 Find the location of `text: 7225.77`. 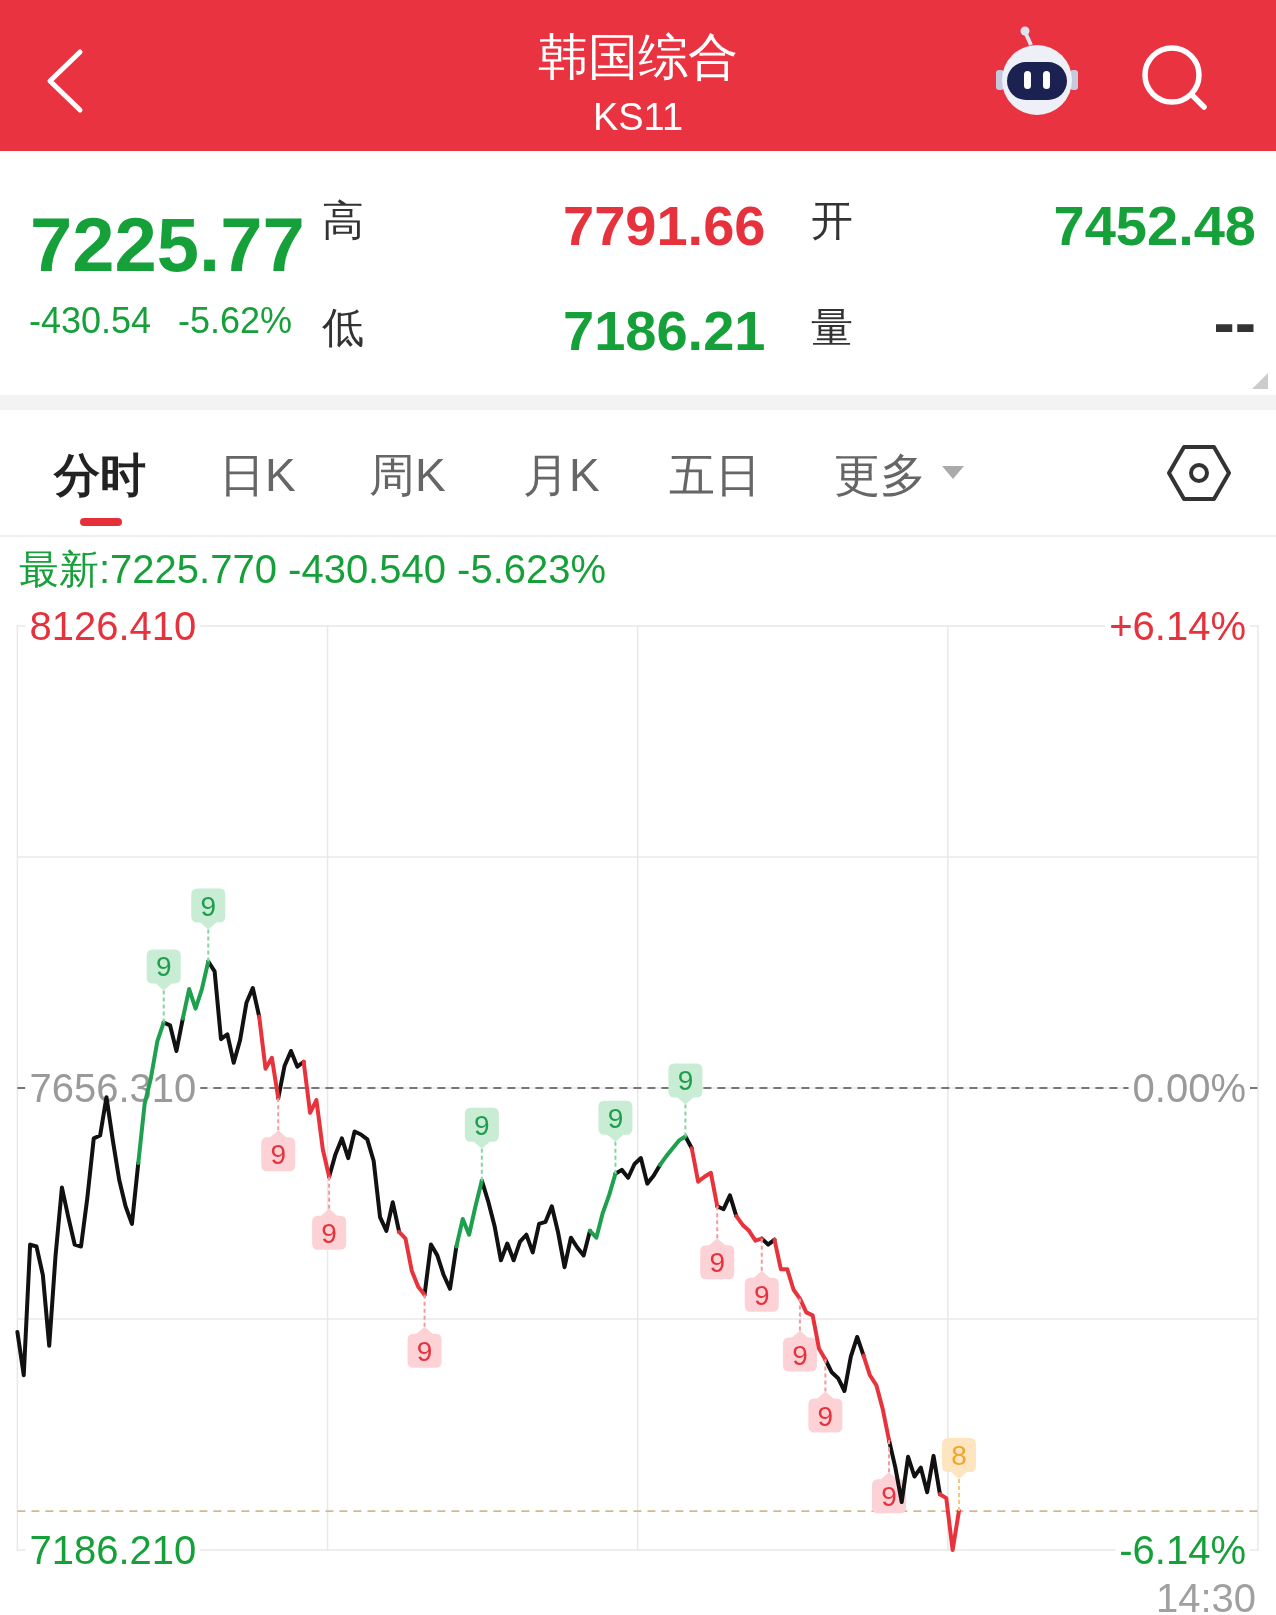

text: 7225.77 is located at coordinates (167, 244).